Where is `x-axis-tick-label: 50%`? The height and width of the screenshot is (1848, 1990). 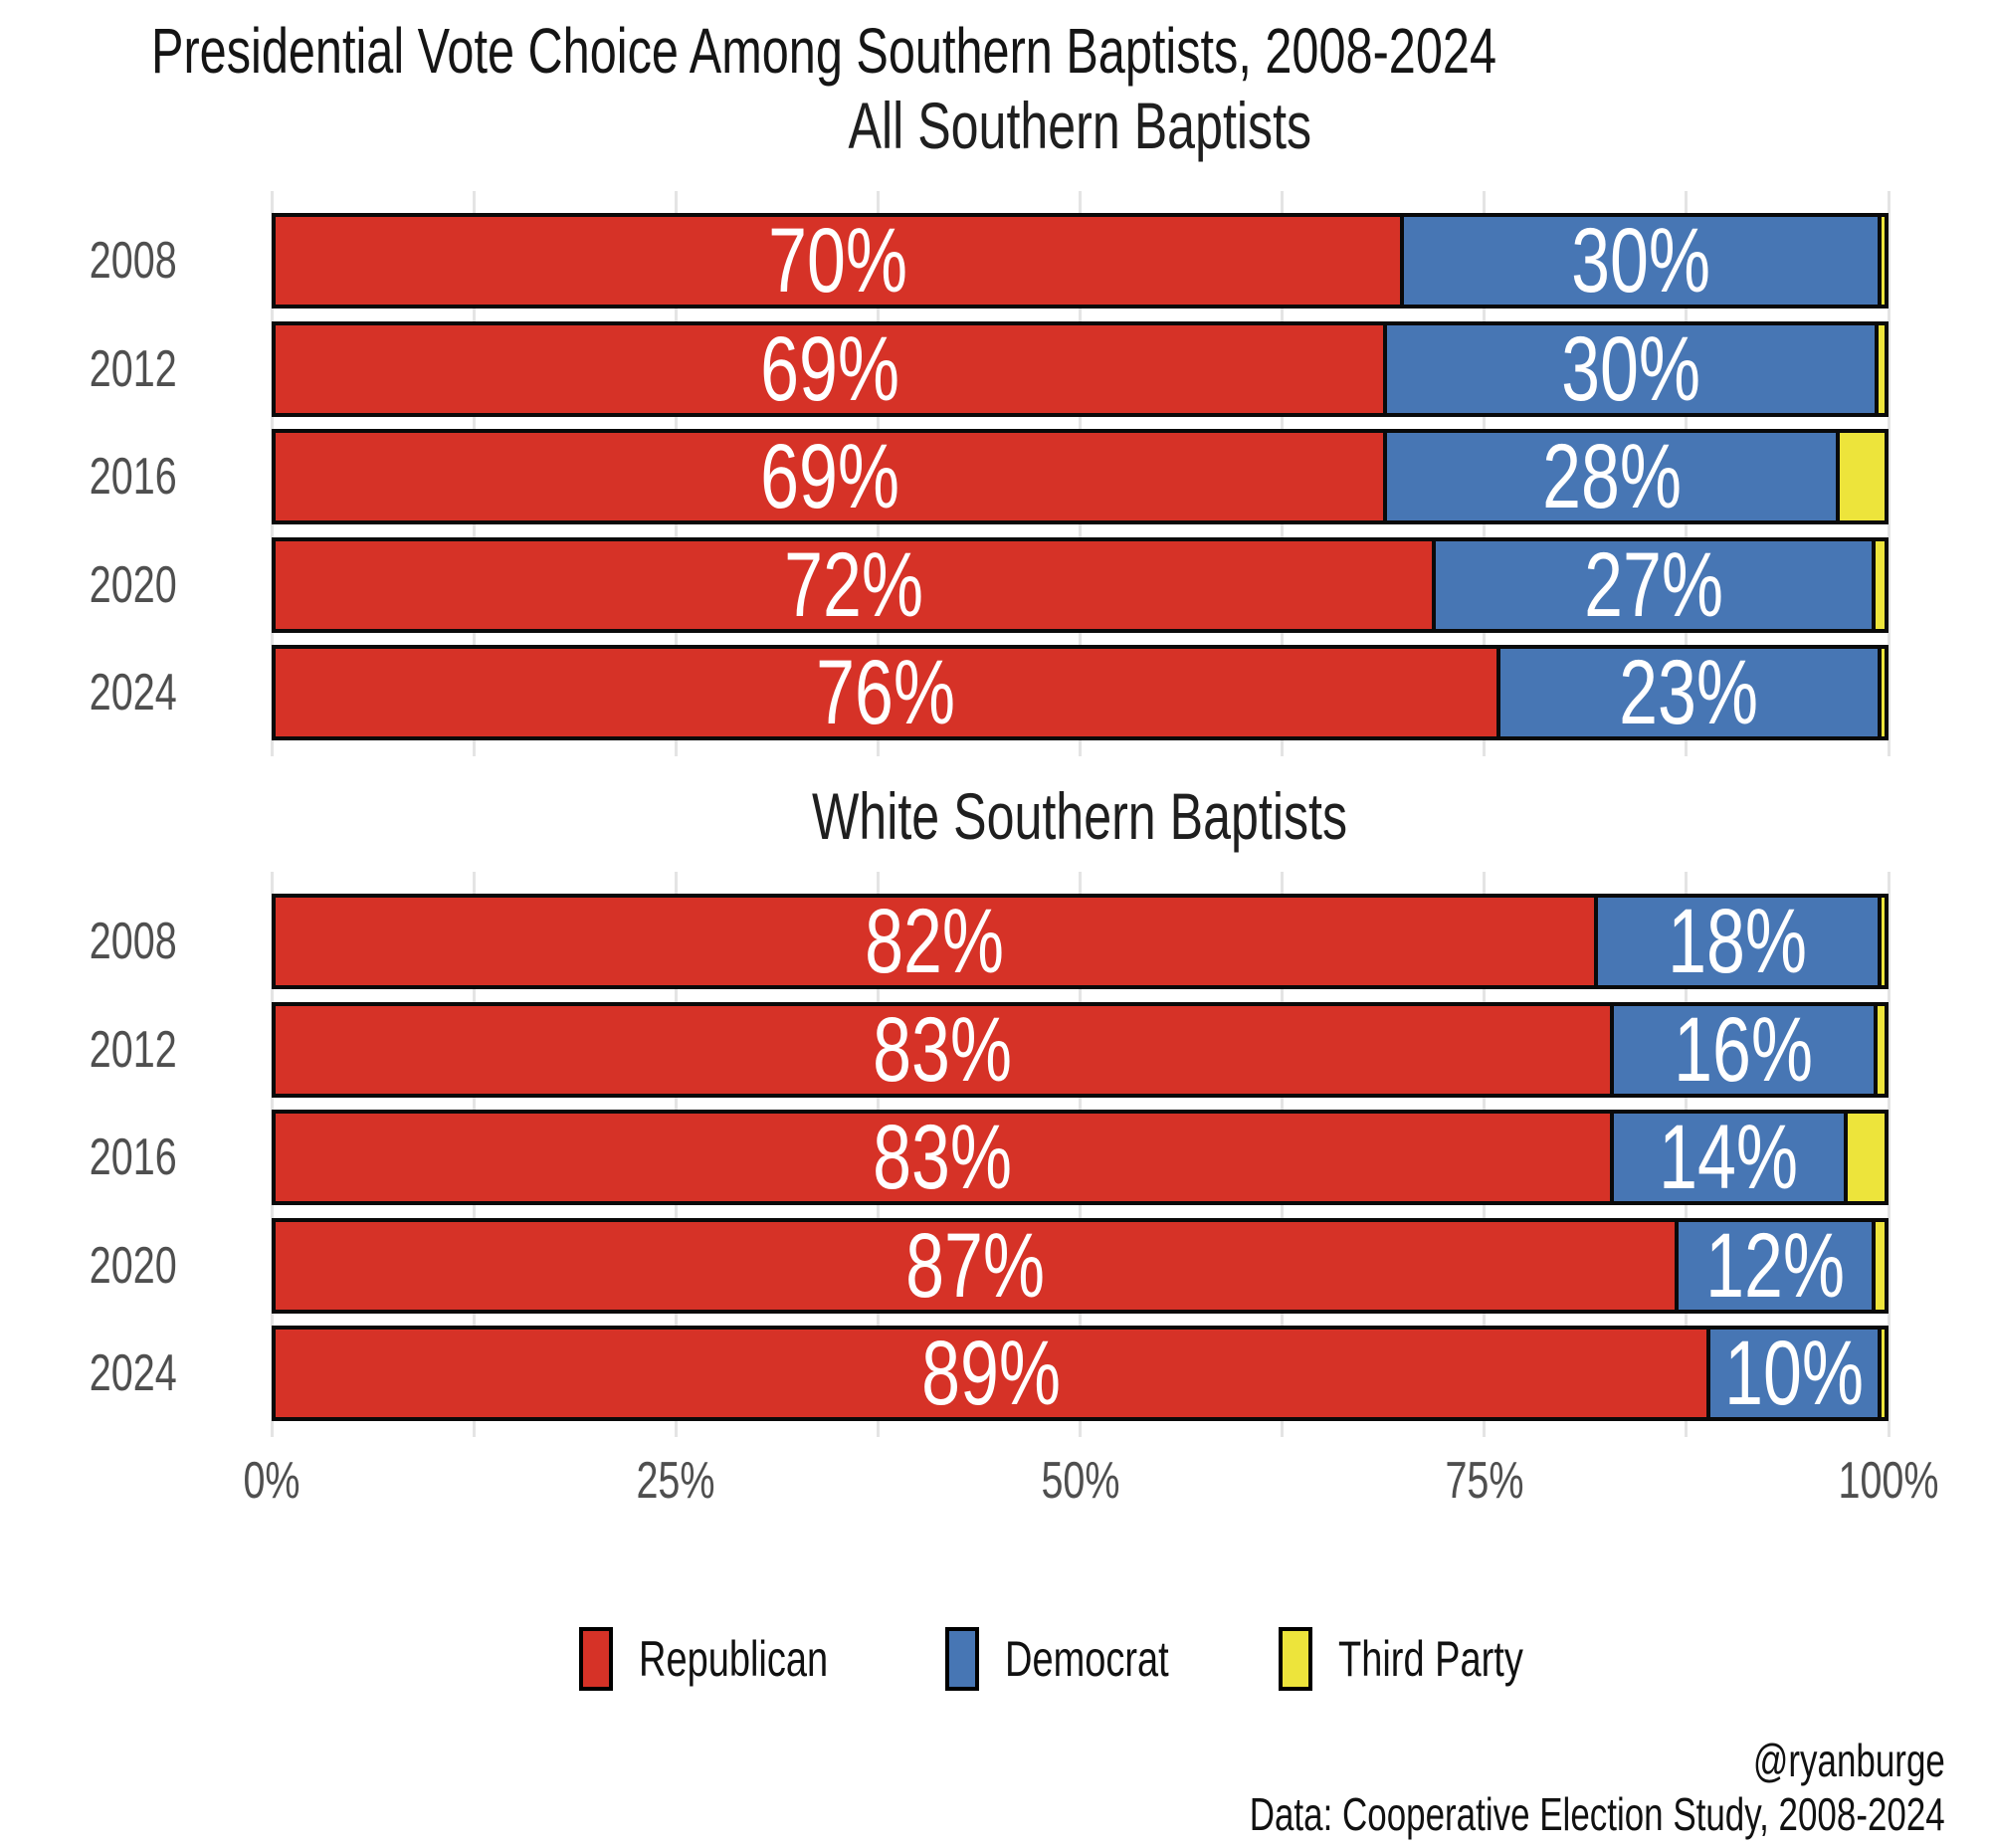 x-axis-tick-label: 50% is located at coordinates (1079, 1481).